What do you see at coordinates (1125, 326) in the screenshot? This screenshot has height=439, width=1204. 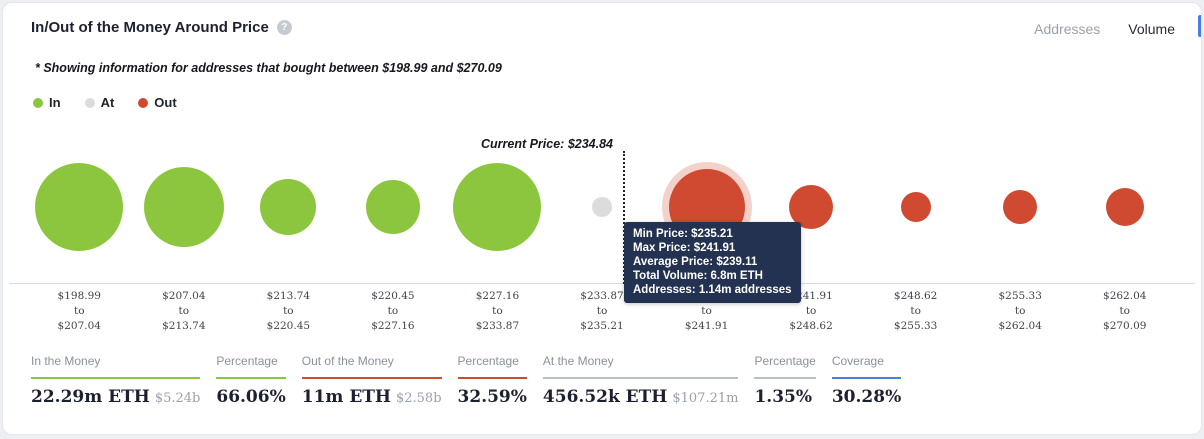 I see `range-to: $270.09` at bounding box center [1125, 326].